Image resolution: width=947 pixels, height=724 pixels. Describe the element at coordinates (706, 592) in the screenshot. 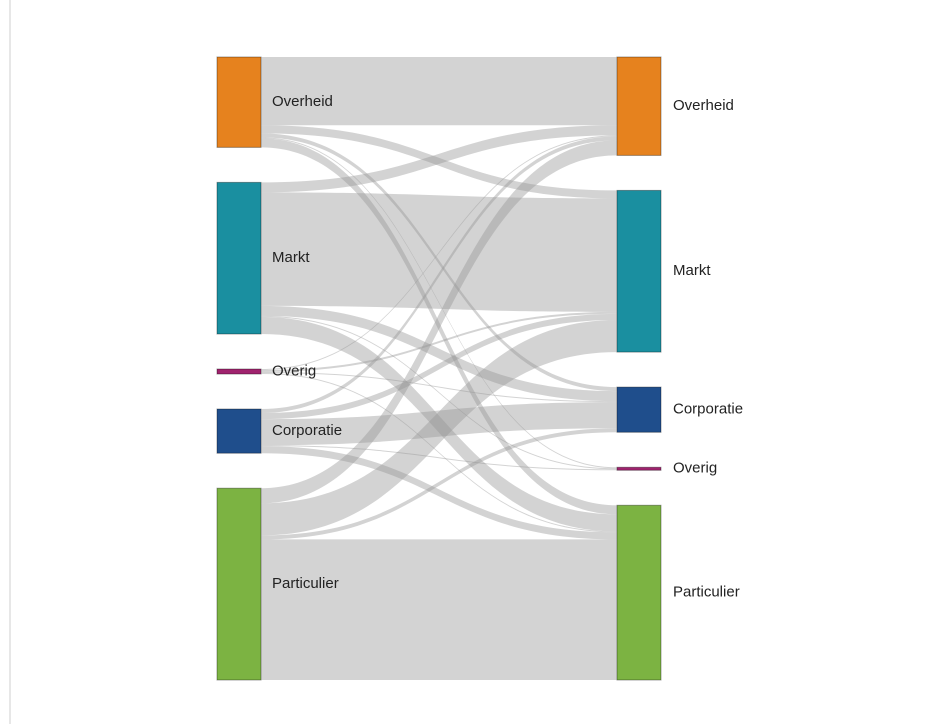

I see `right-node-label: Particulier` at that location.